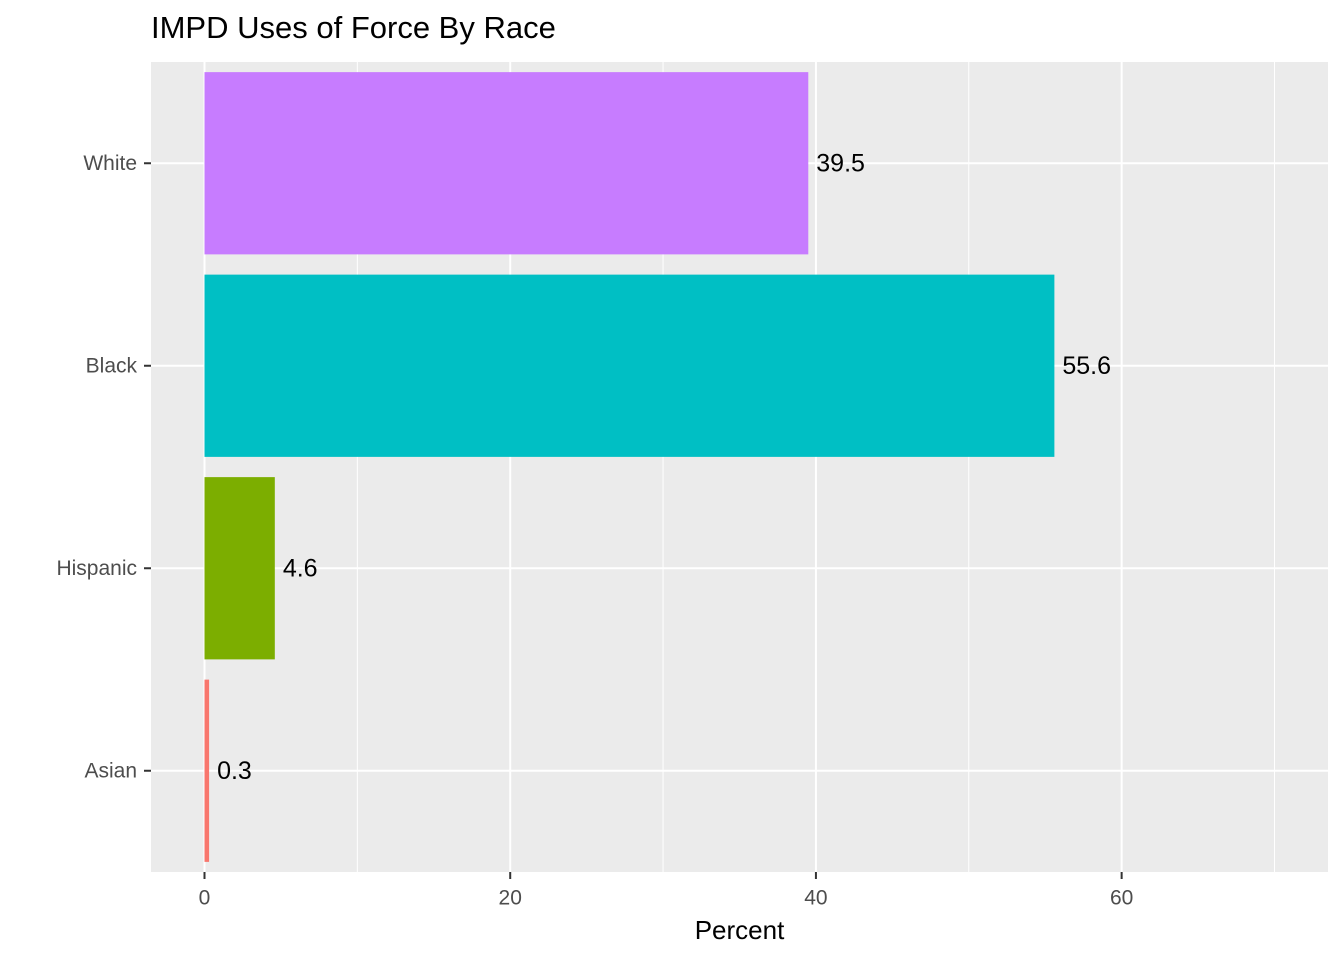 The width and height of the screenshot is (1344, 965). Describe the element at coordinates (740, 930) in the screenshot. I see `x-axis-title: Percent` at that location.